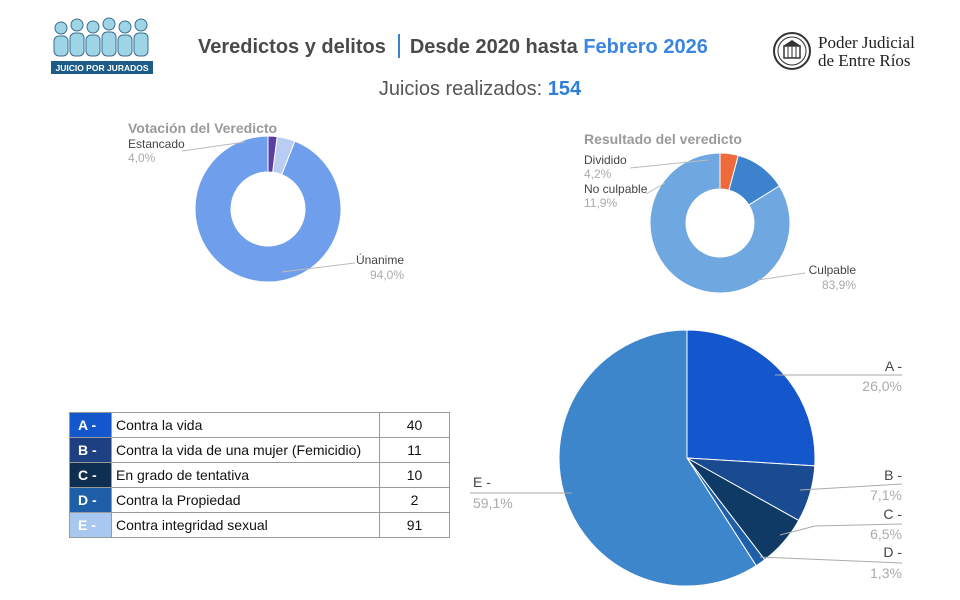 The image size is (960, 600). I want to click on row-code: E -, so click(90, 525).